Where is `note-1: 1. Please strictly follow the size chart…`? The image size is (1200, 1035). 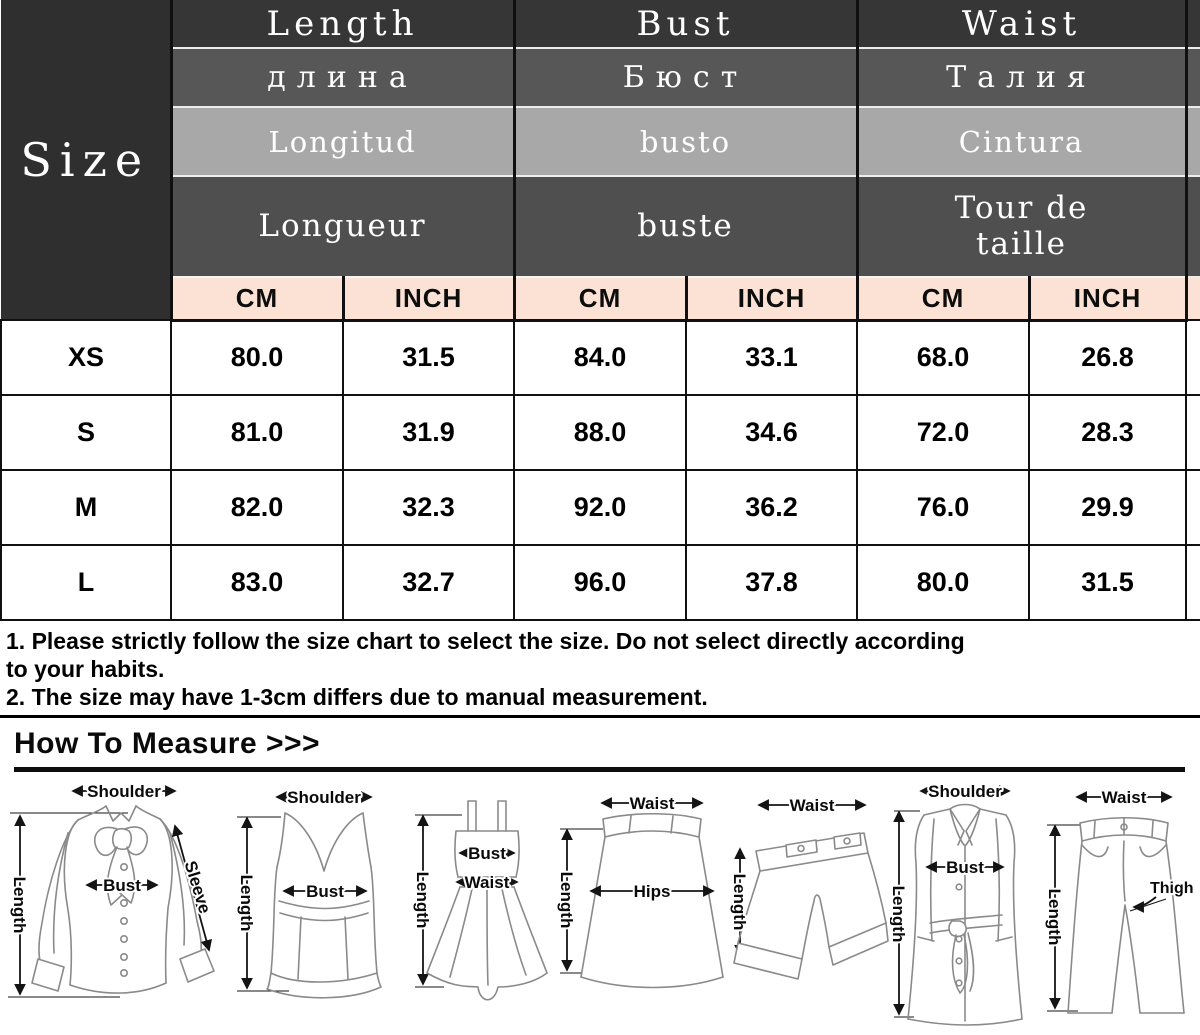
note-1: 1. Please strictly follow the size chart… is located at coordinates (485, 655).